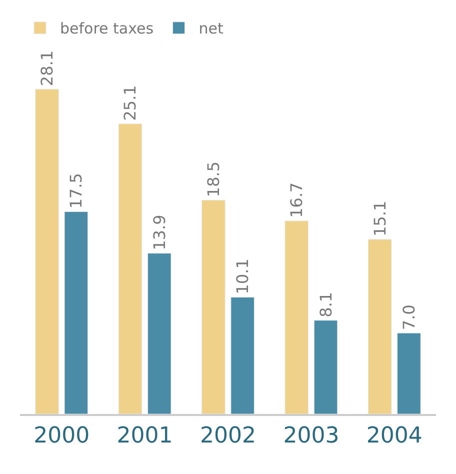 The width and height of the screenshot is (456, 474). What do you see at coordinates (326, 305) in the screenshot?
I see `data-label: 8.1` at bounding box center [326, 305].